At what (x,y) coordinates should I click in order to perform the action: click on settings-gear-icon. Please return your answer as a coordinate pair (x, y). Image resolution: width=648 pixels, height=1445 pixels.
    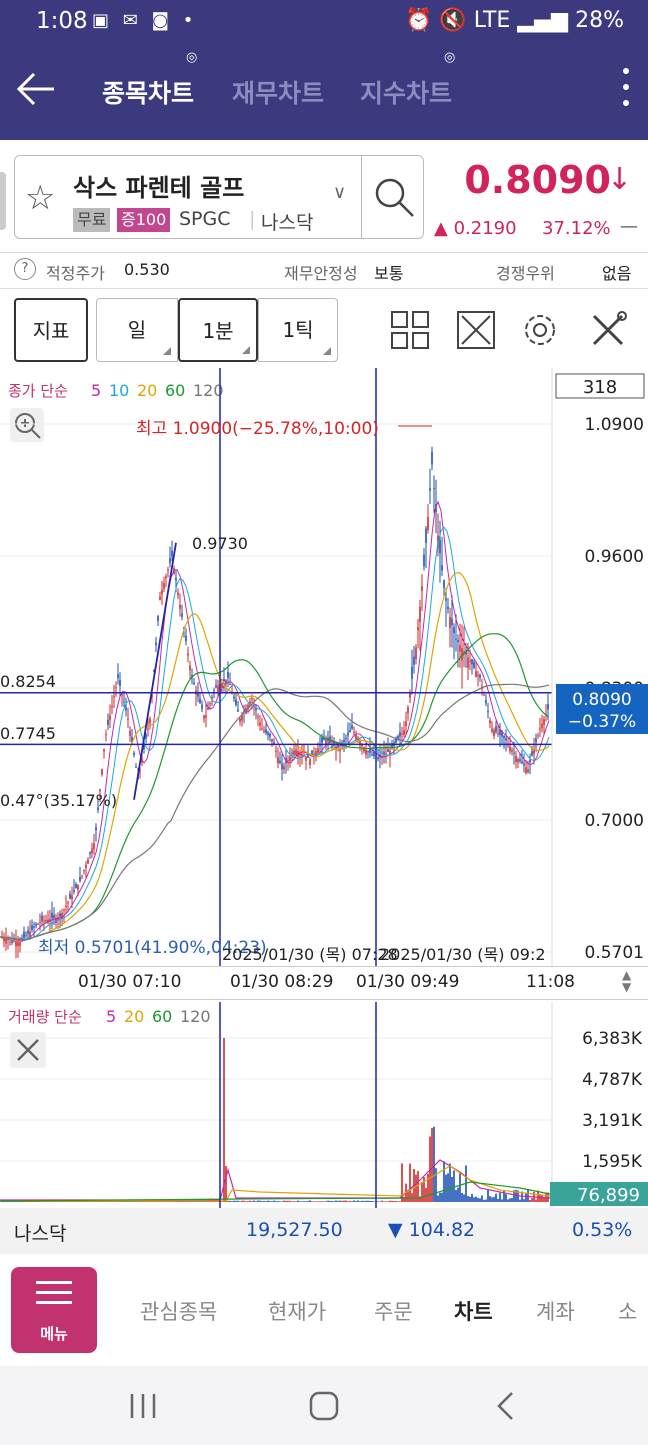
    Looking at the image, I should click on (540, 330).